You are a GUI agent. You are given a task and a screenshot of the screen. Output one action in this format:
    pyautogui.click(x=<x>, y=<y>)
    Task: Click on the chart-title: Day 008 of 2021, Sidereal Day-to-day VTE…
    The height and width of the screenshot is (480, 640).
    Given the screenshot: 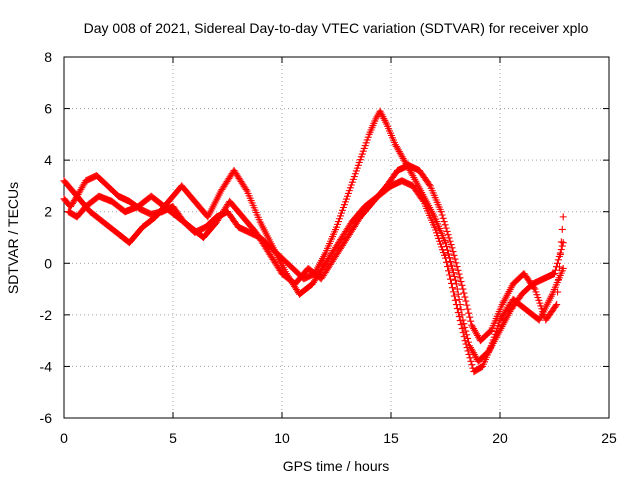 What is the action you would take?
    pyautogui.click(x=336, y=28)
    